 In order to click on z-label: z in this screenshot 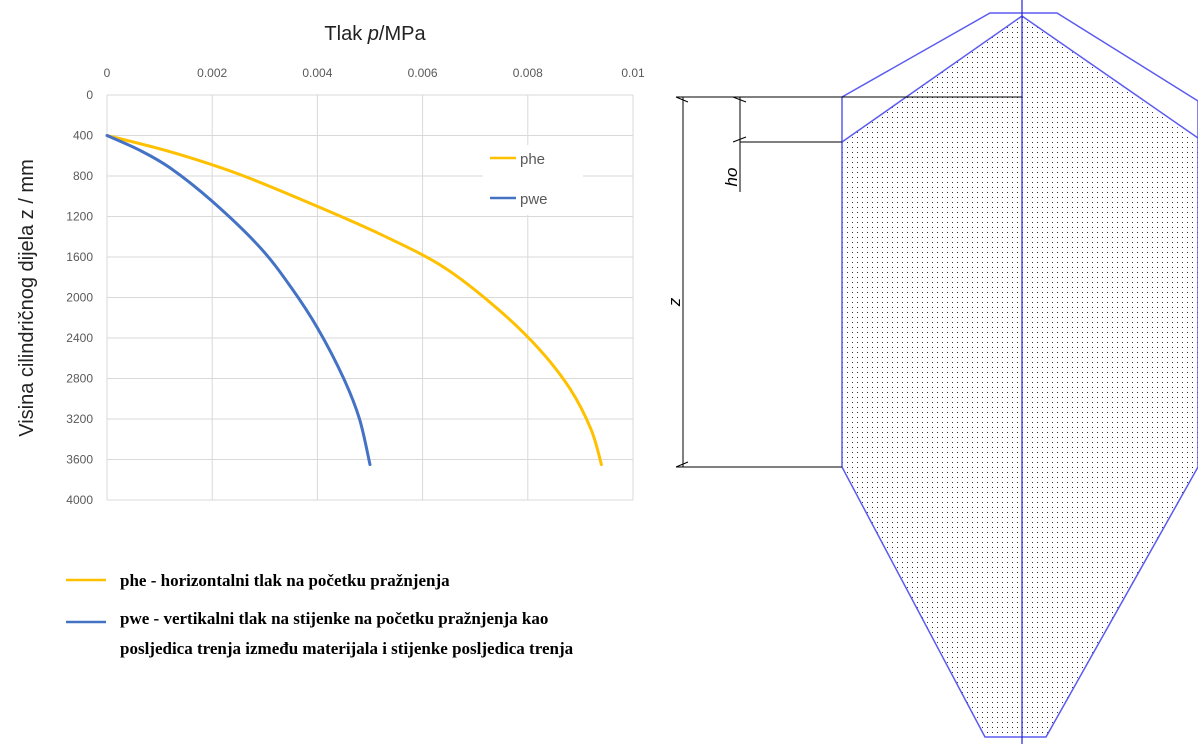, I will do `click(674, 302)`.